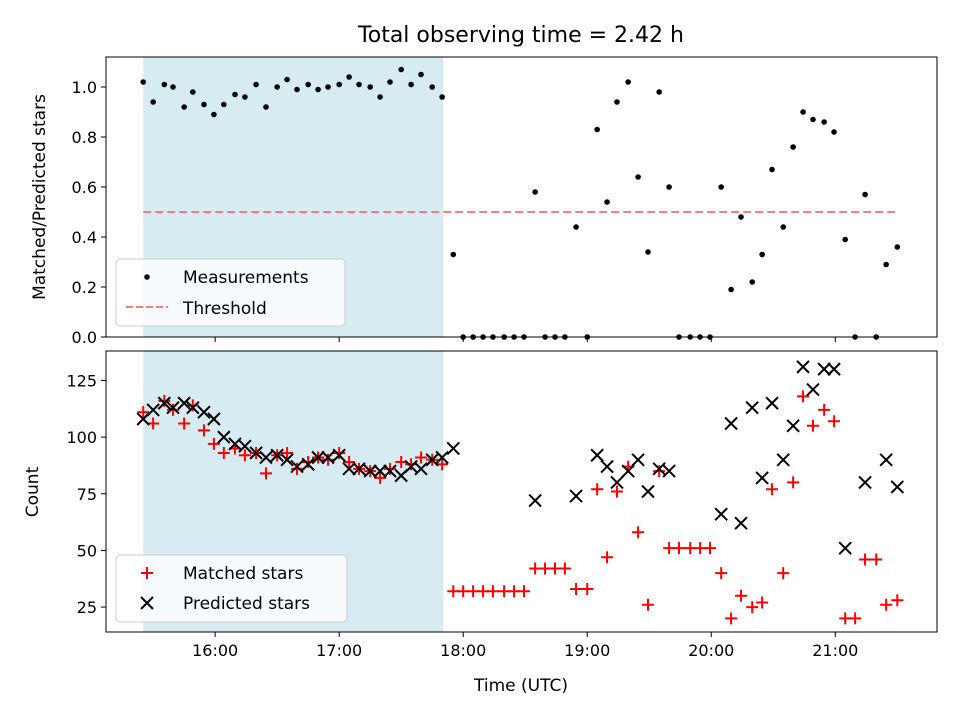  Describe the element at coordinates (84, 237) in the screenshot. I see `y-tick-label-0-2: 0.4` at that location.